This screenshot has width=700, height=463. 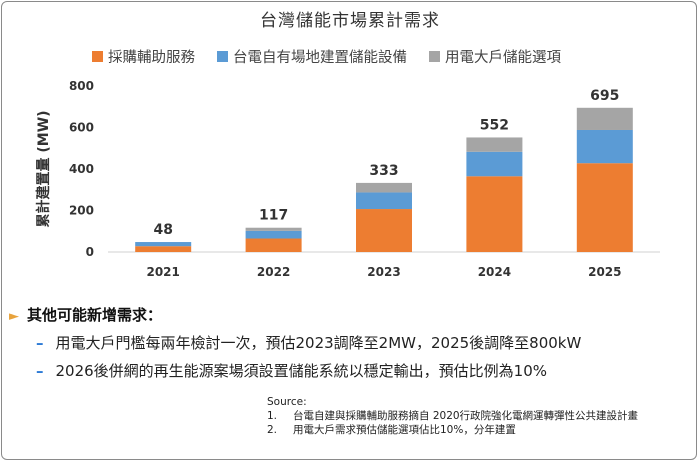 What do you see at coordinates (151, 58) in the screenshot?
I see `legend-label-0: 採購輔助服務` at bounding box center [151, 58].